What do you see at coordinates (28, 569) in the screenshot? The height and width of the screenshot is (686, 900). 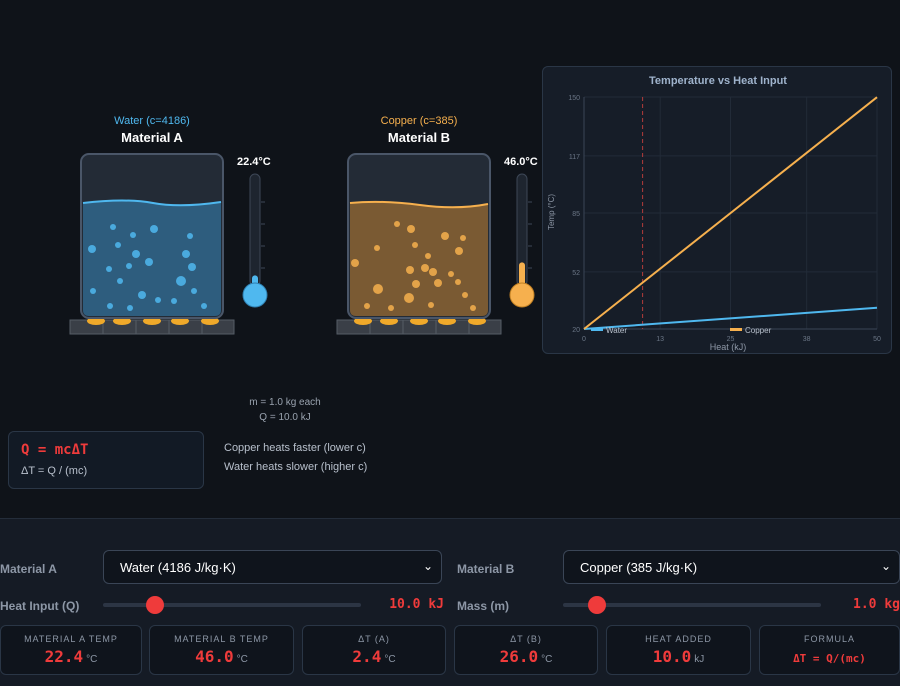 I see `material-a-label: Material A` at bounding box center [28, 569].